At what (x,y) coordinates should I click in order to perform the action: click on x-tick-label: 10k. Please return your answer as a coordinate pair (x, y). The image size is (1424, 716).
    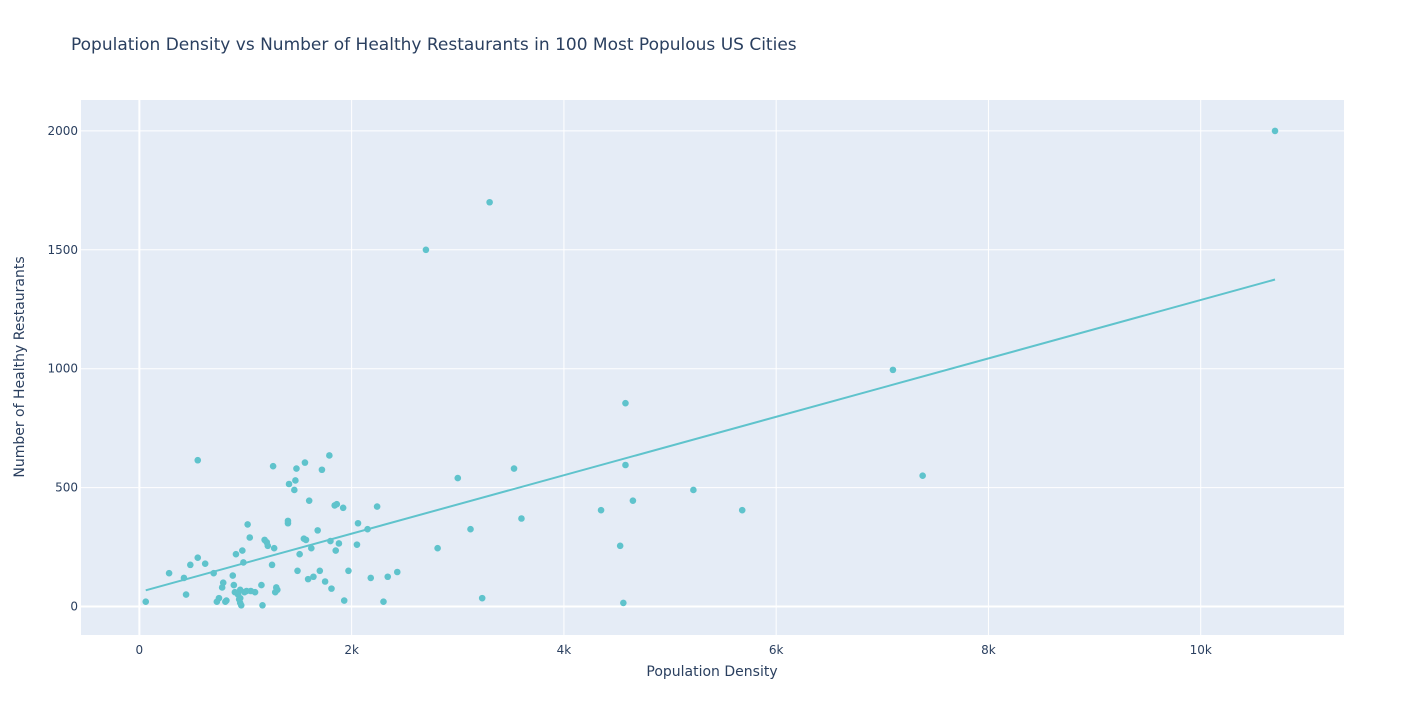
    Looking at the image, I should click on (1201, 650).